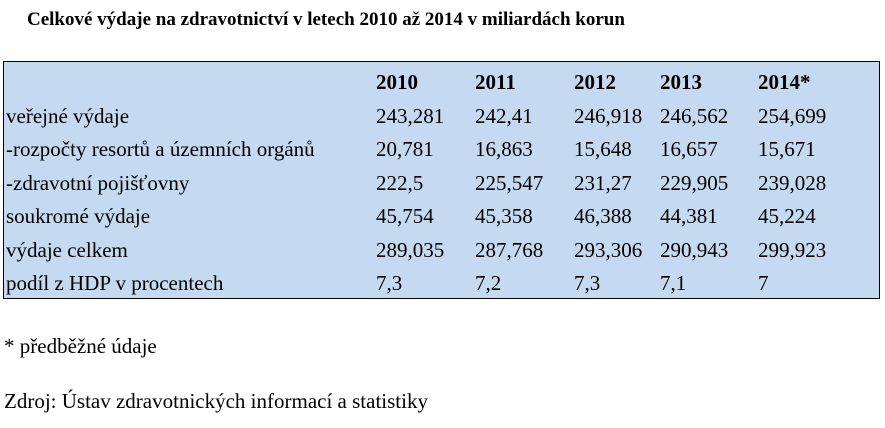 This screenshot has height=428, width=885. I want to click on table-cell: 246,918, so click(608, 115).